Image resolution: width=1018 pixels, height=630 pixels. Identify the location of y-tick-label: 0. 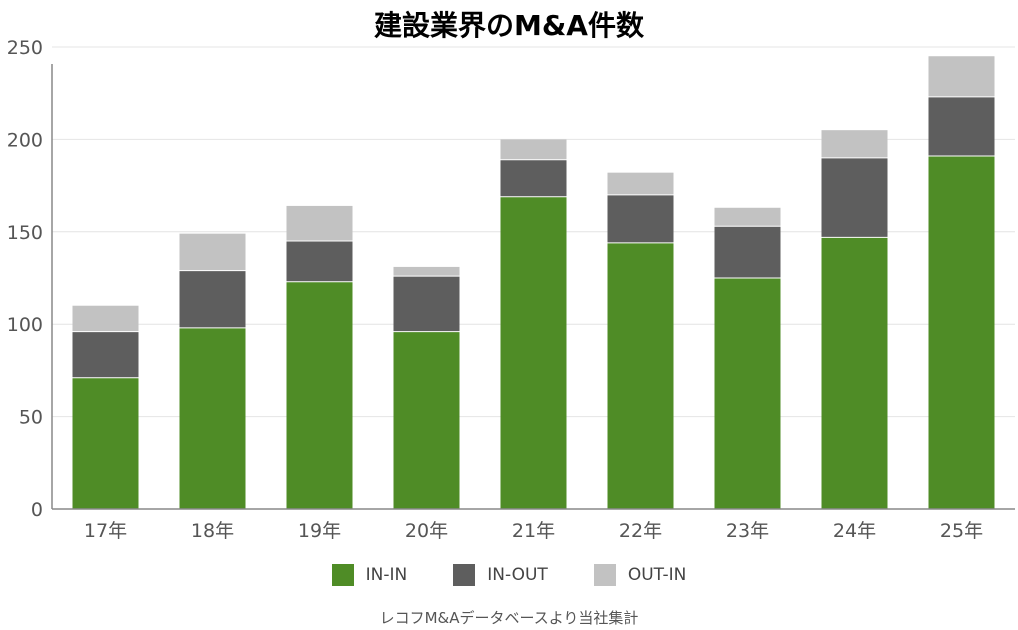
(37, 510).